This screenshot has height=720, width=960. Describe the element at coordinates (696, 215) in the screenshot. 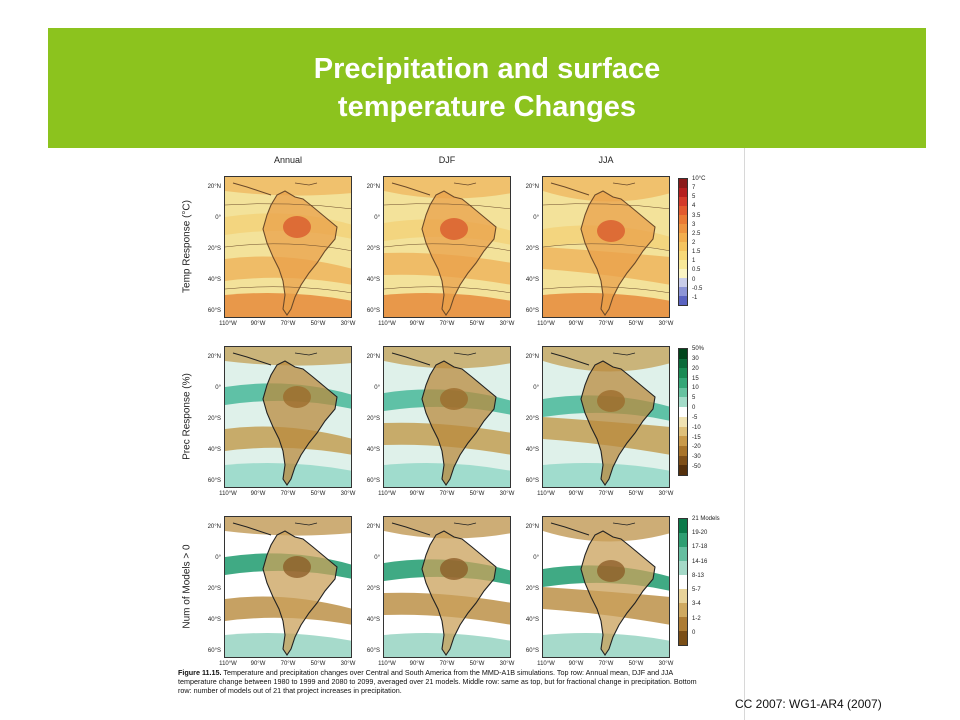

I see `legend-label: 3.5` at that location.